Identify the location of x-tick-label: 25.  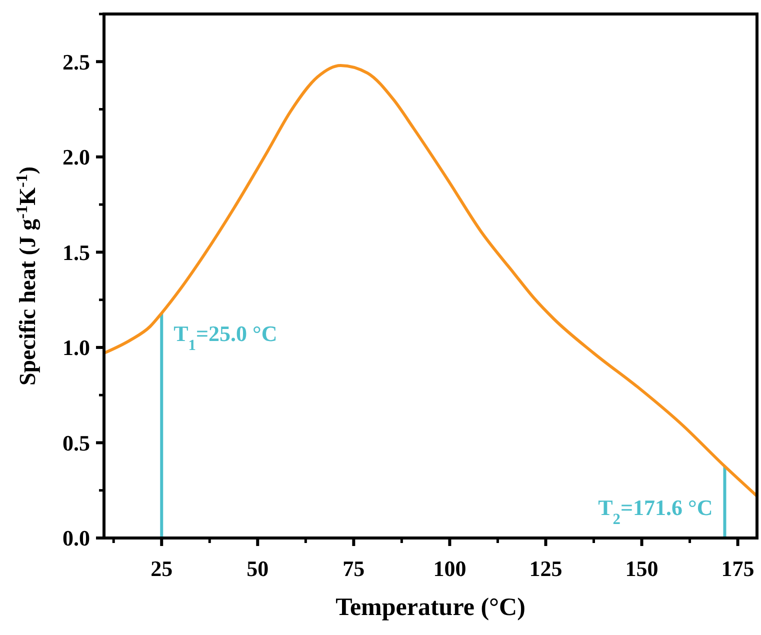
(161, 568).